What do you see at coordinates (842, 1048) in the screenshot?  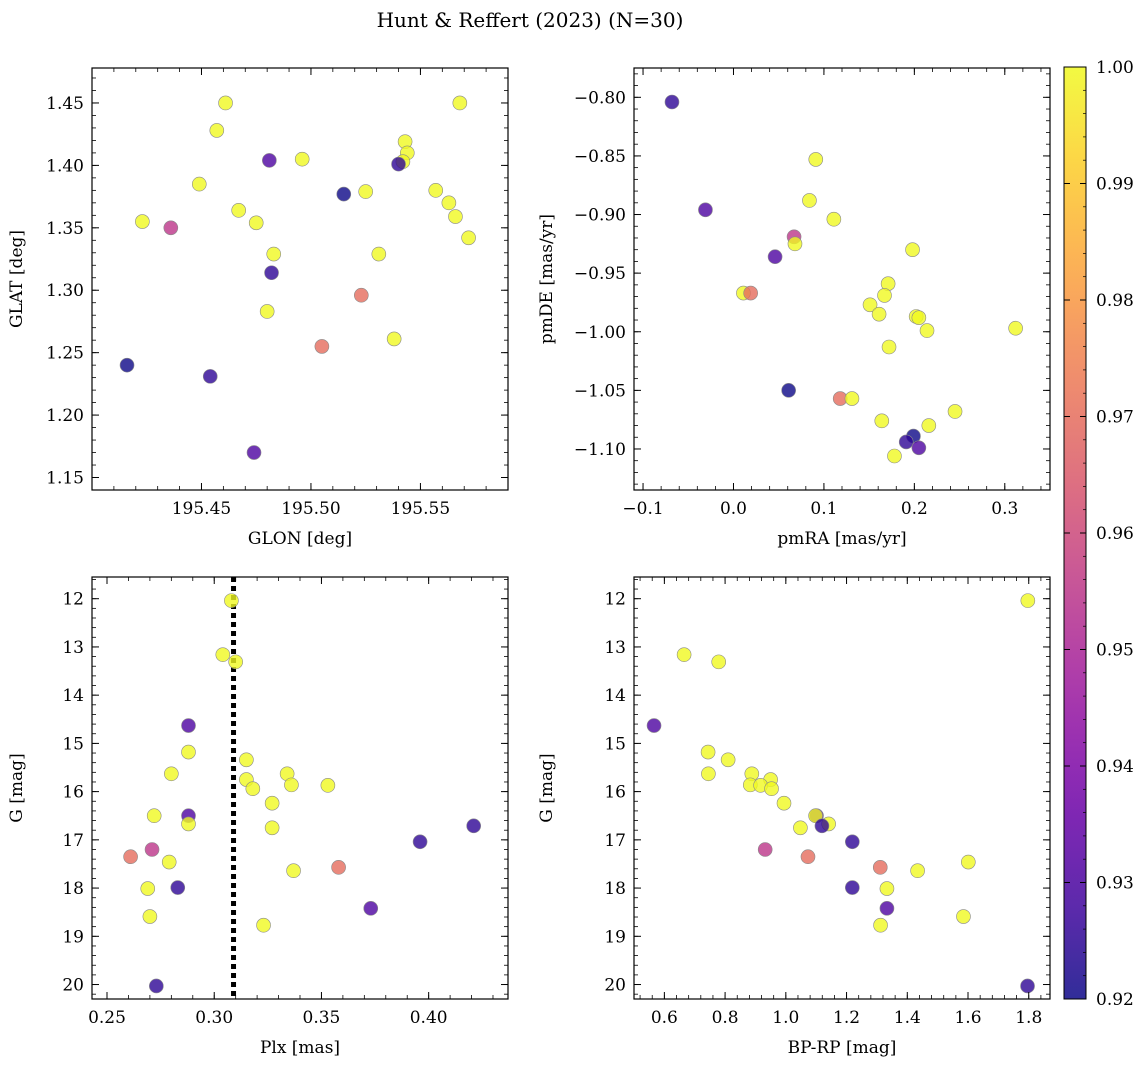 I see `x-axis-label: BP-RP [mag]` at bounding box center [842, 1048].